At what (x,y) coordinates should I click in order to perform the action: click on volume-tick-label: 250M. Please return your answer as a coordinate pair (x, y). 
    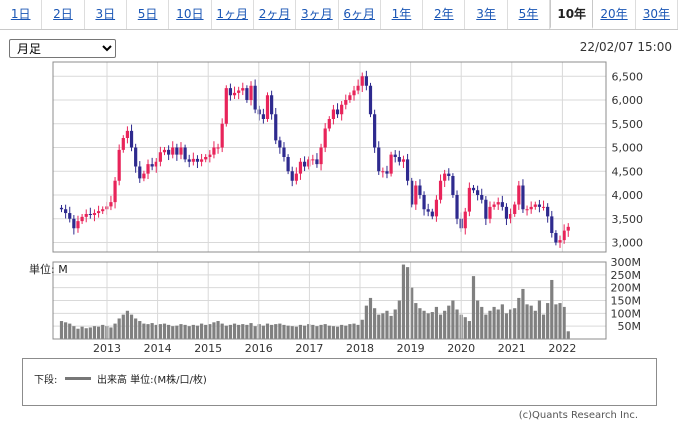
    Looking at the image, I should click on (626, 275).